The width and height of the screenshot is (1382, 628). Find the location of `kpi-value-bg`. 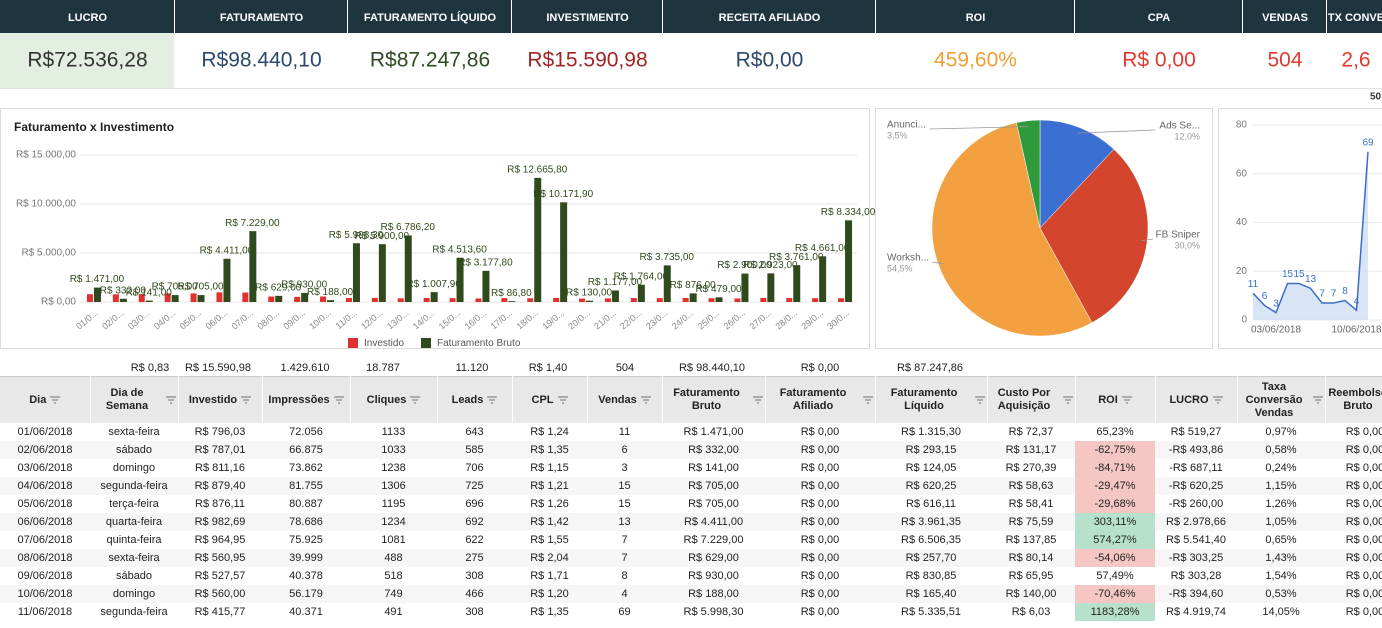

kpi-value-bg is located at coordinates (429, 60).